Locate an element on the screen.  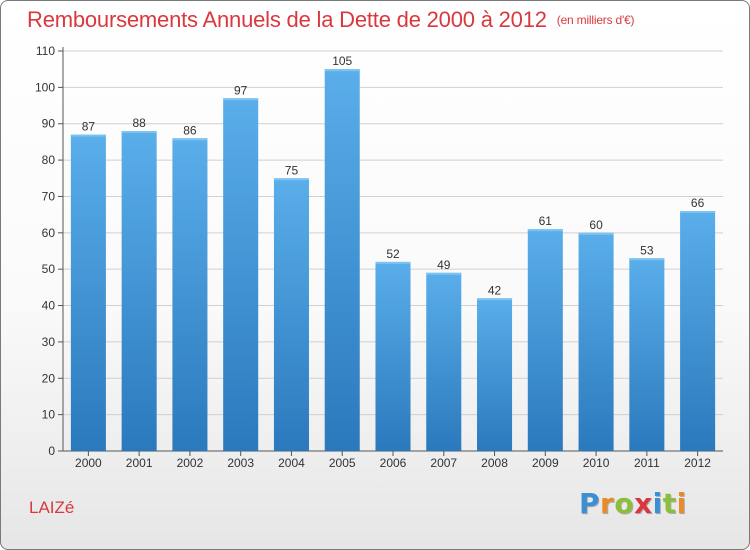
x-tick-label: 2000 is located at coordinates (88, 463).